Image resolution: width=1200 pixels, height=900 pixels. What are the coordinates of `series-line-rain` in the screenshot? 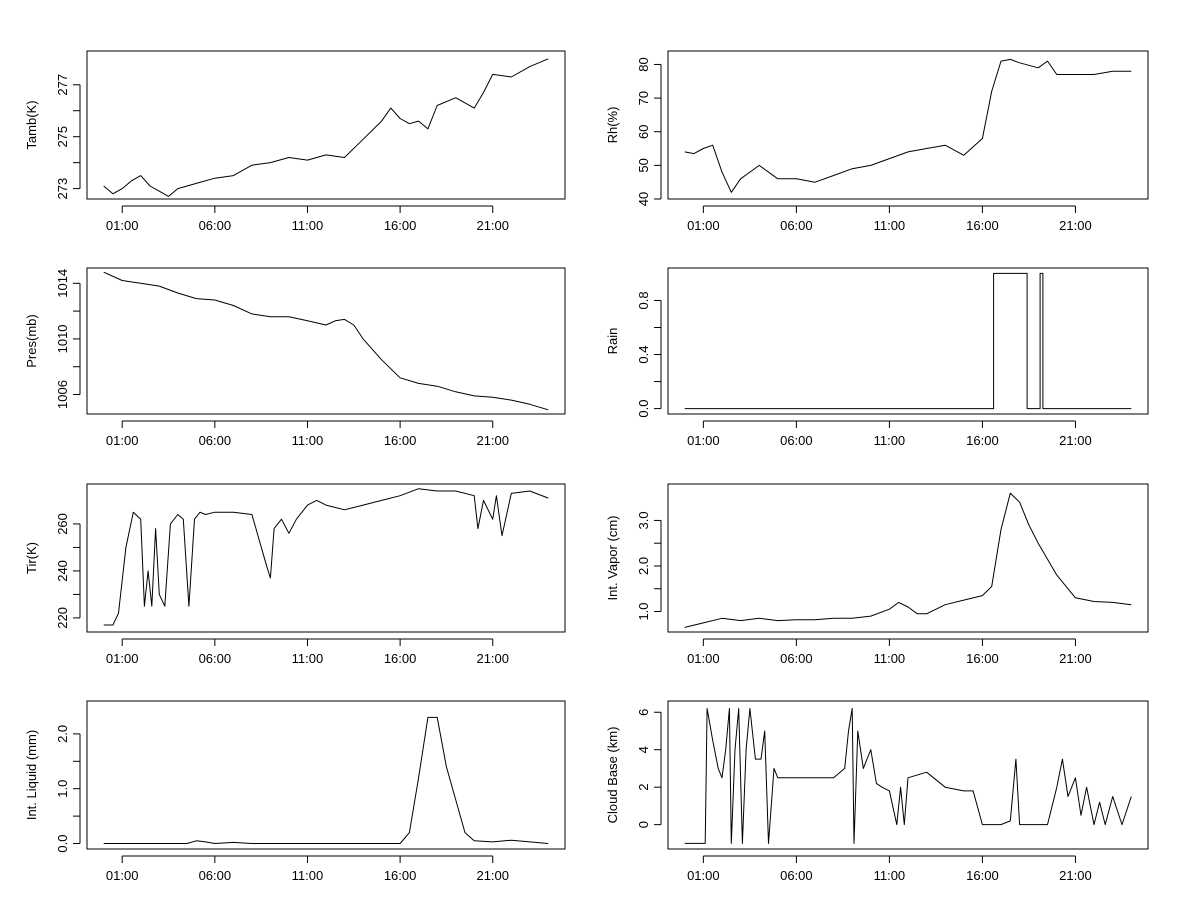 It's located at (908, 341).